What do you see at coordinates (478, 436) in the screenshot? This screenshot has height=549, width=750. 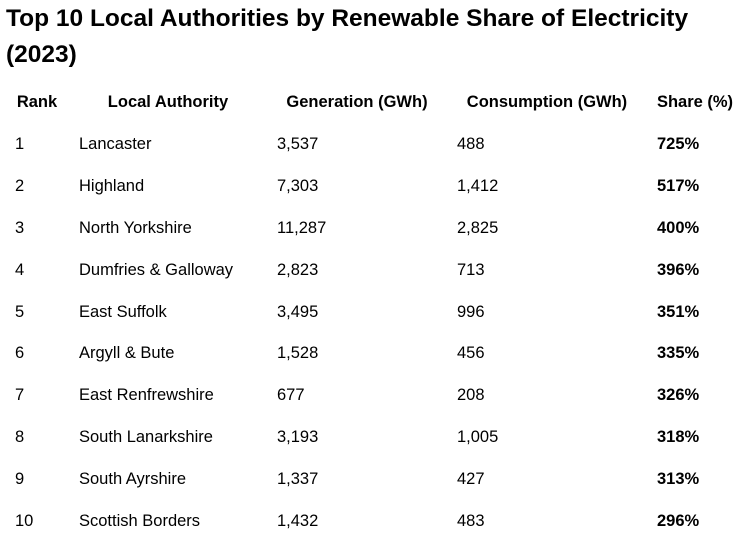 I see `consumption-cell: 1,005` at bounding box center [478, 436].